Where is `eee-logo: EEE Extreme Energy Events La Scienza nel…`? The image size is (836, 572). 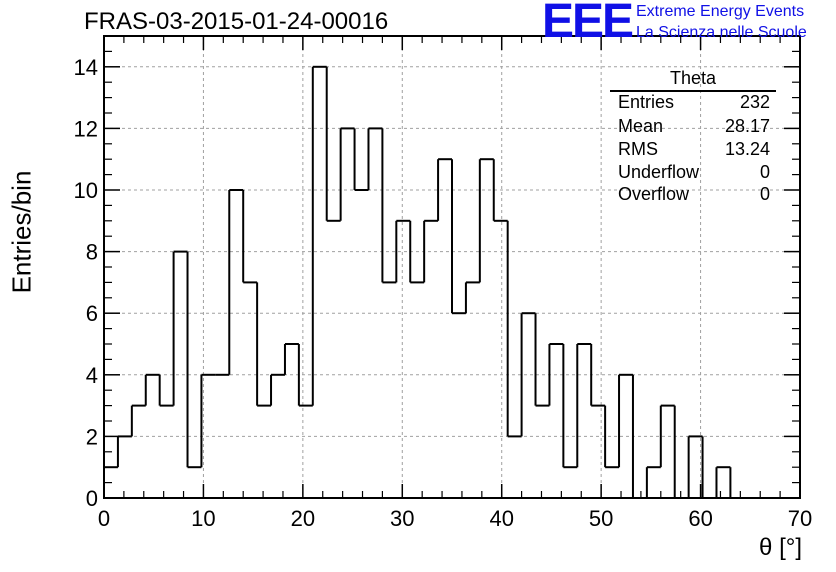 eee-logo: EEE Extreme Energy Events La Scienza nel… is located at coordinates (688, 24).